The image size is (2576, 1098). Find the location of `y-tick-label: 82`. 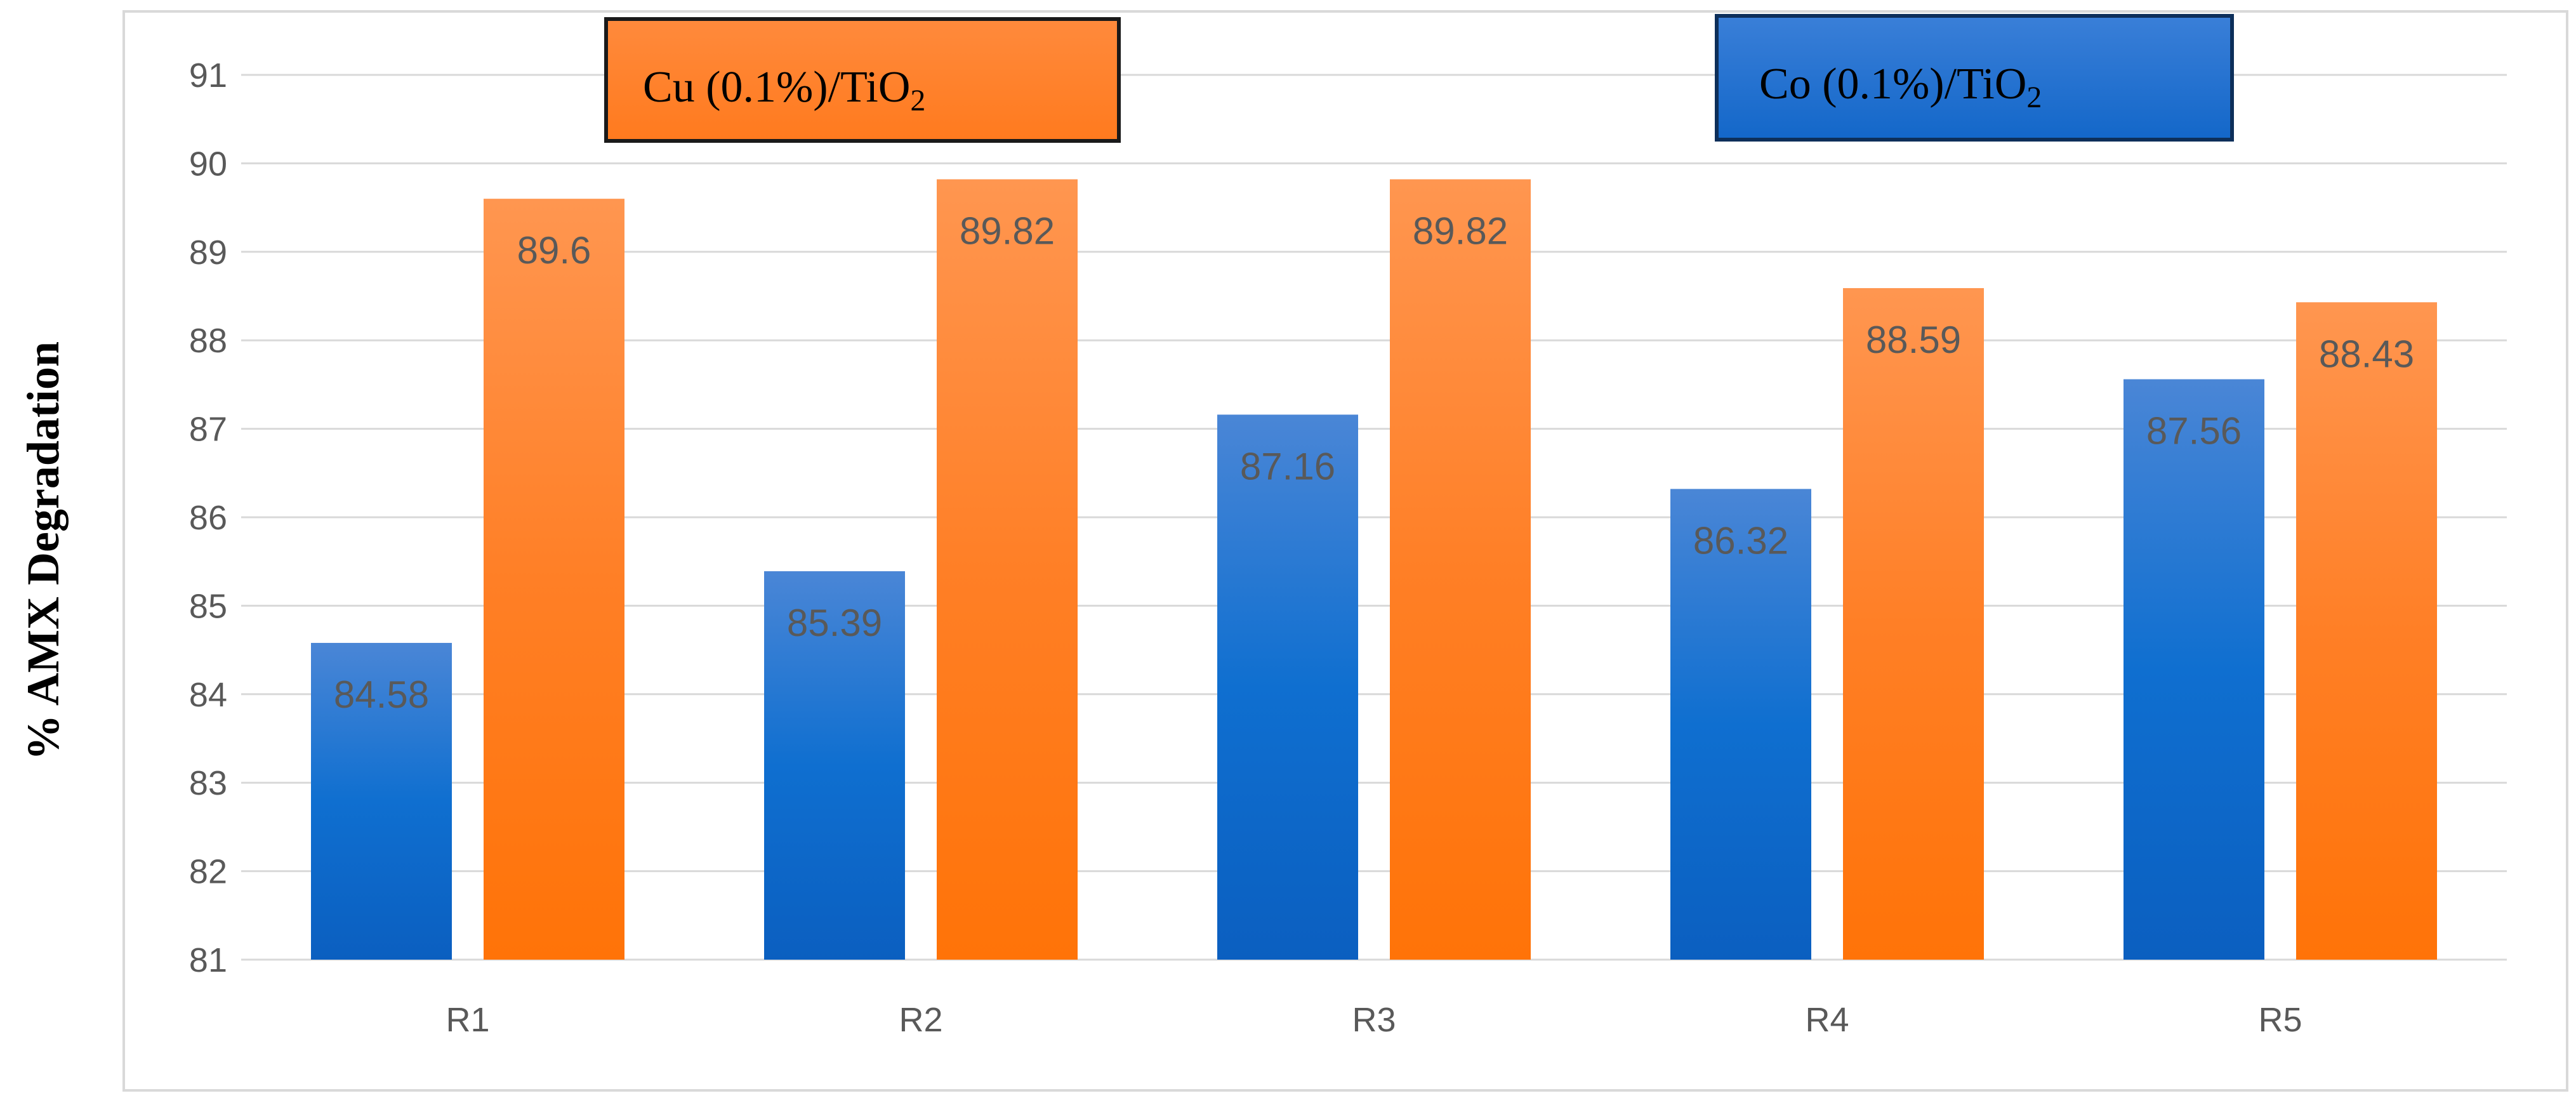

y-tick-label: 82 is located at coordinates (208, 872).